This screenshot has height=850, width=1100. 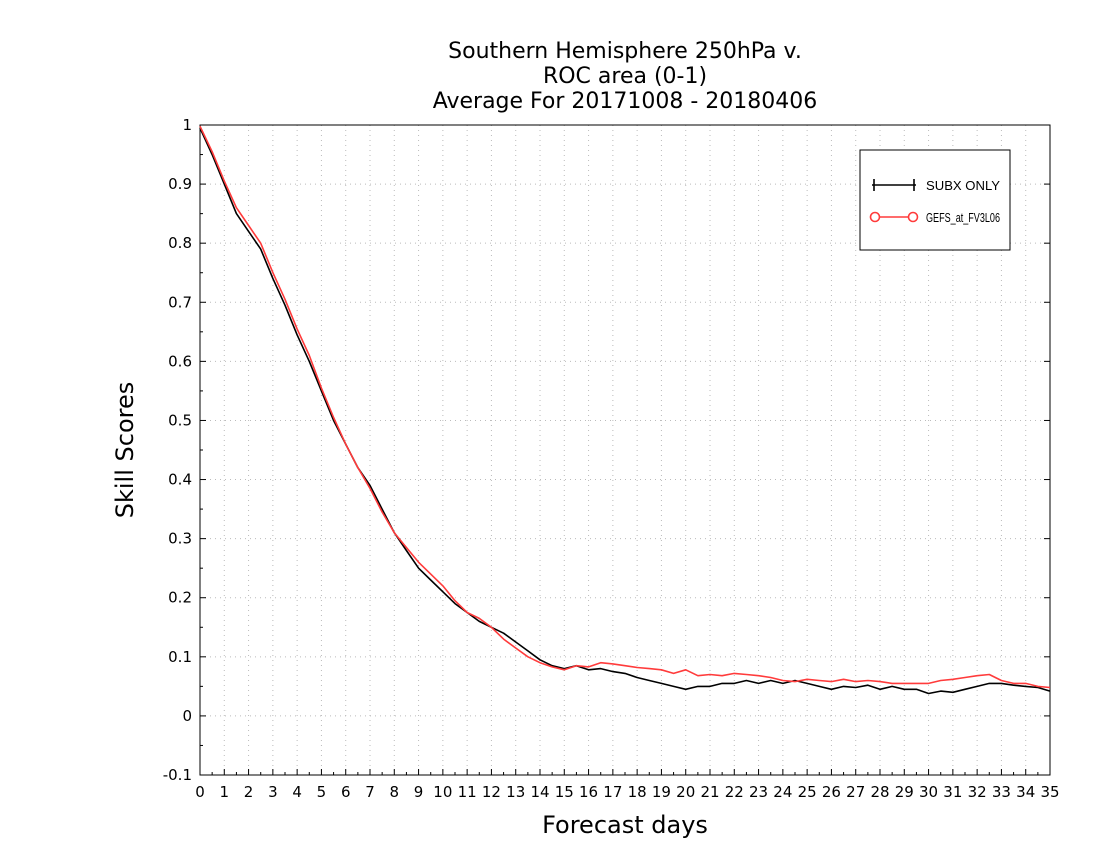 What do you see at coordinates (625, 825) in the screenshot?
I see `x-axis-label: Forecast days` at bounding box center [625, 825].